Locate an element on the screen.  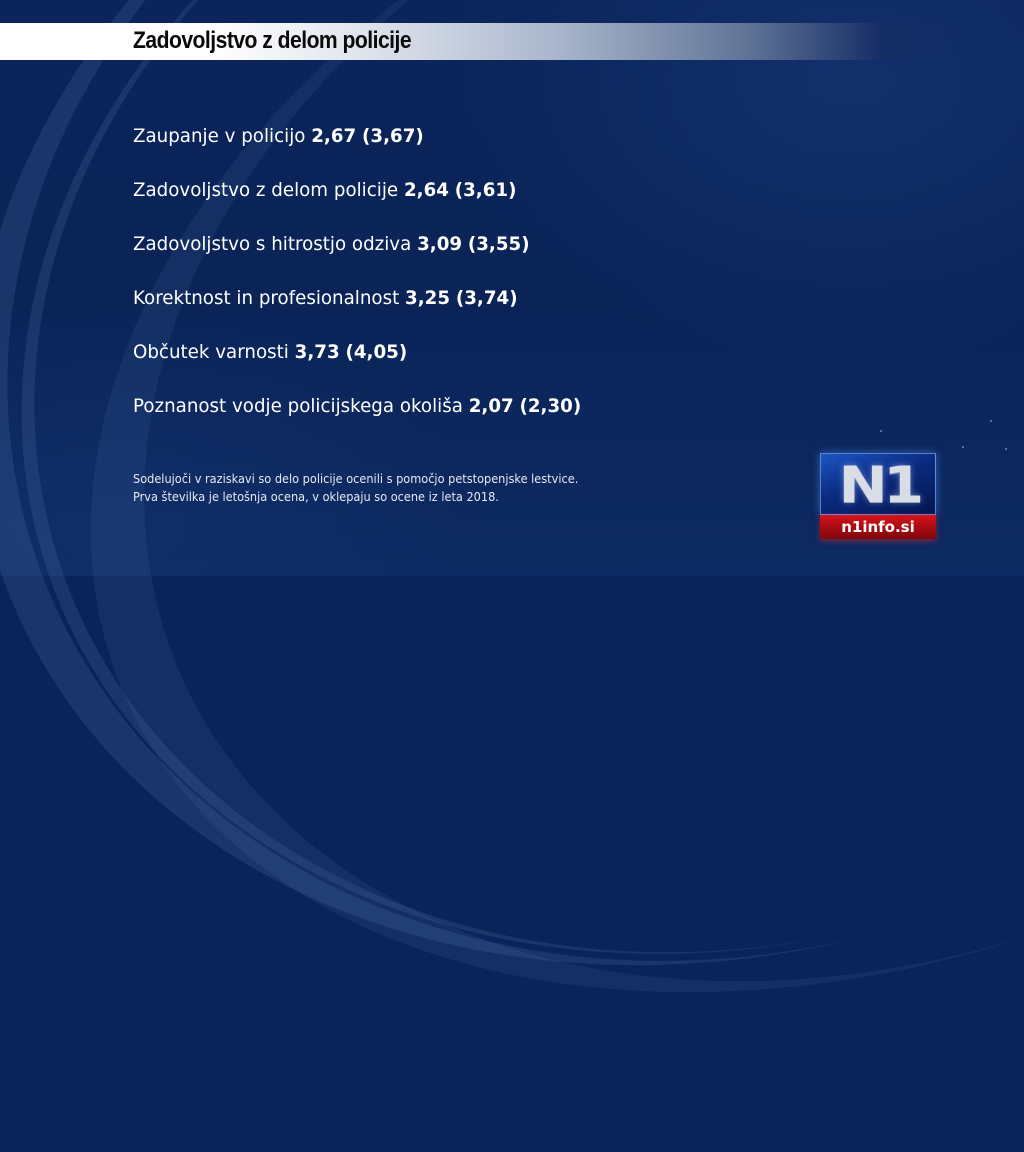
rating-label: Zadovoljstvo z delom policije is located at coordinates (266, 190).